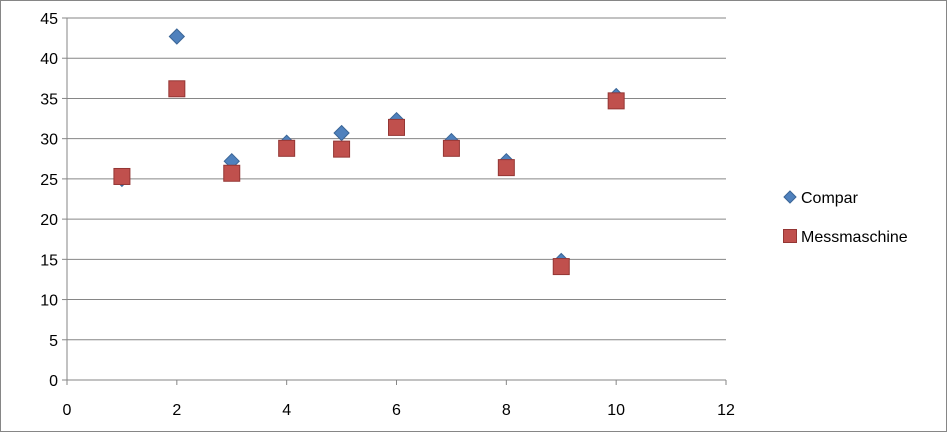 This screenshot has width=947, height=432. I want to click on x-tick-label: 6, so click(396, 410).